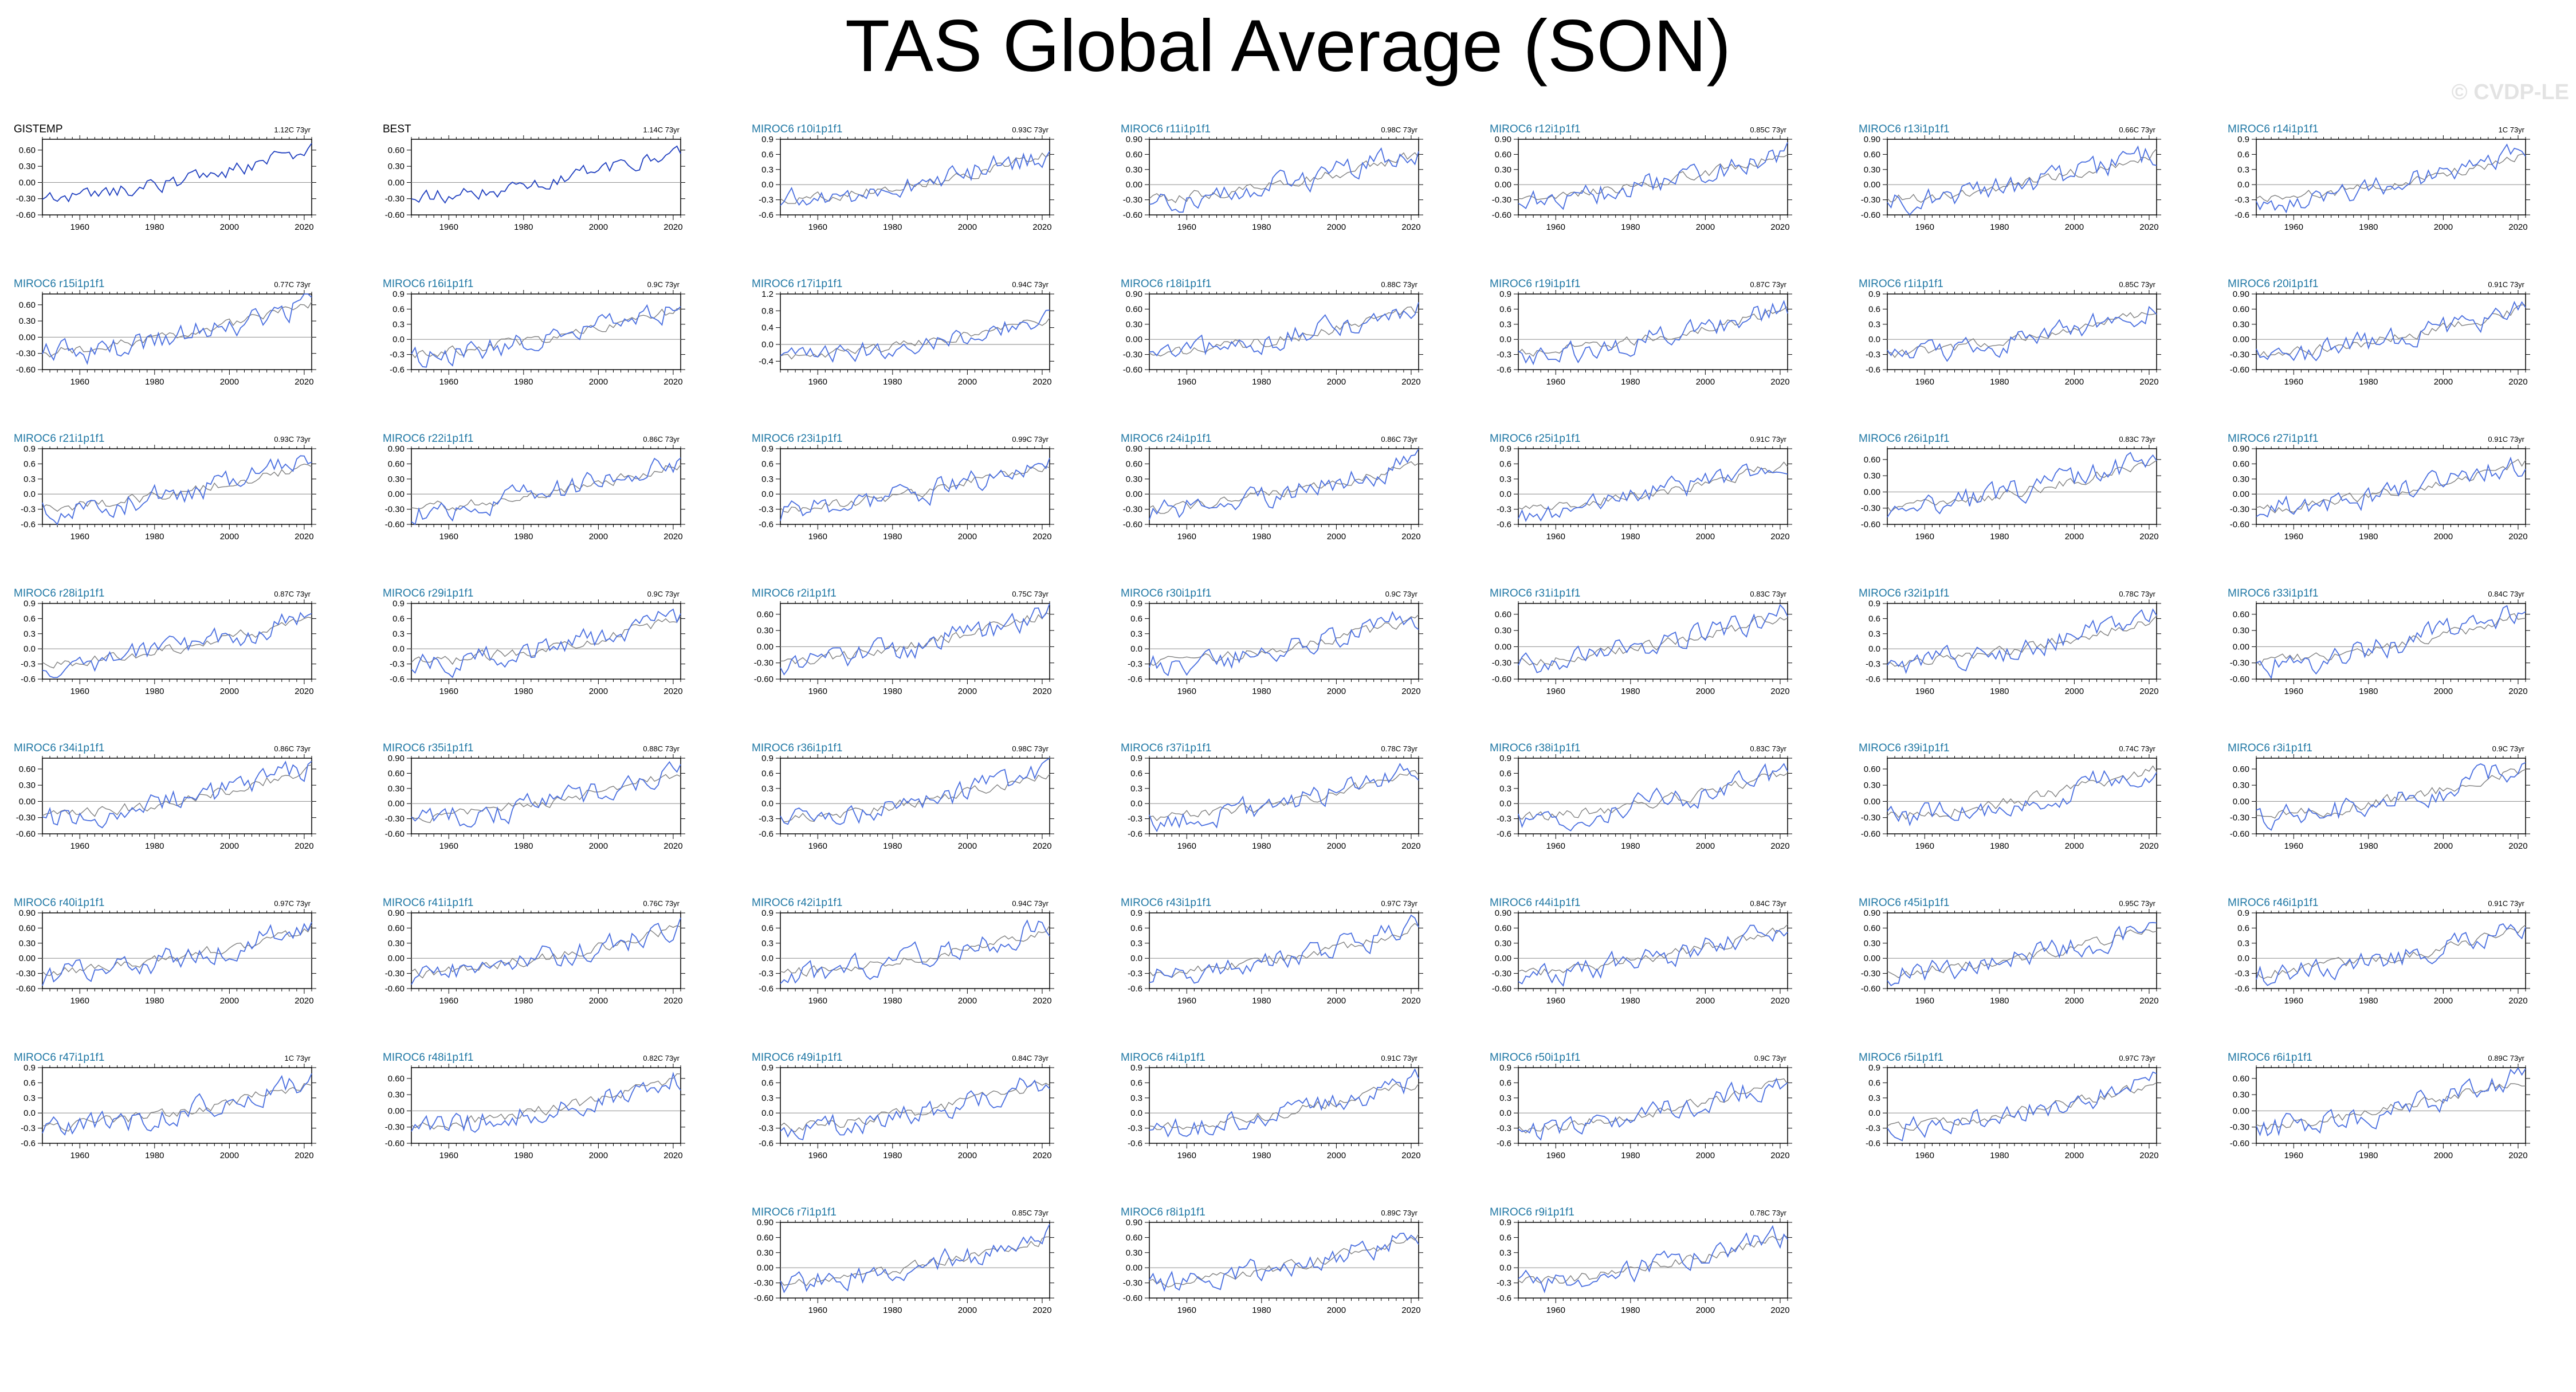 This screenshot has width=2576, height=1392. Describe the element at coordinates (767, 294) in the screenshot. I see `y-tick-label: 1.2` at that location.